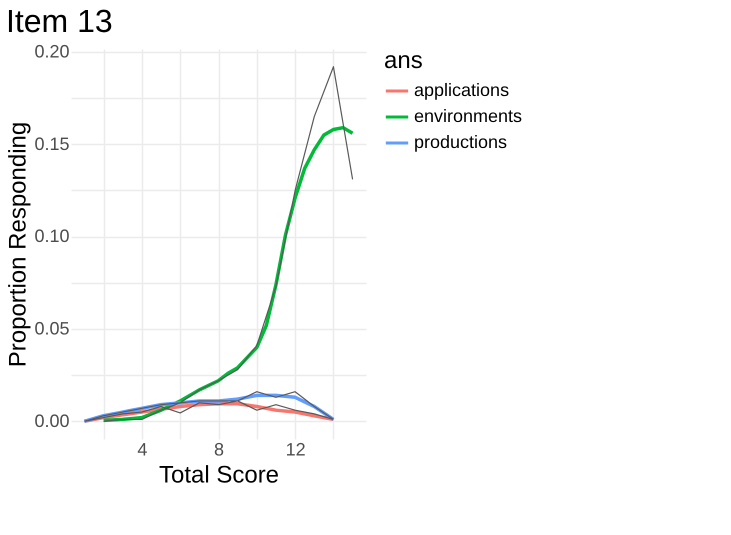 This screenshot has width=731, height=535. What do you see at coordinates (468, 116) in the screenshot?
I see `legend-label: environments` at bounding box center [468, 116].